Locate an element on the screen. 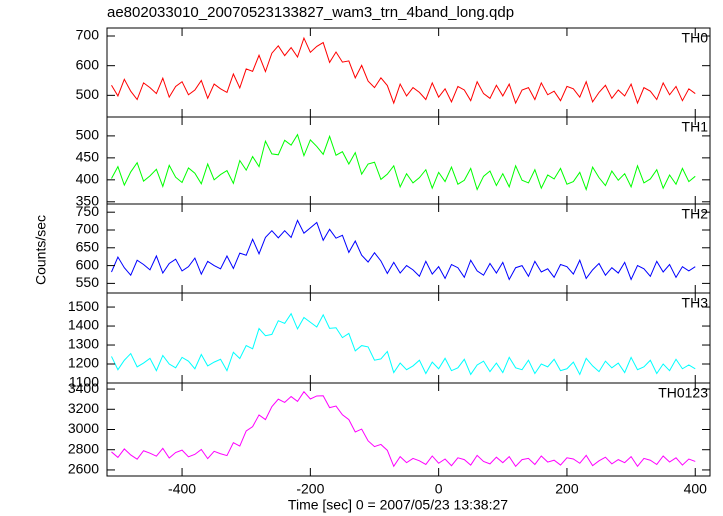  panel-label: TH2 is located at coordinates (695, 214).